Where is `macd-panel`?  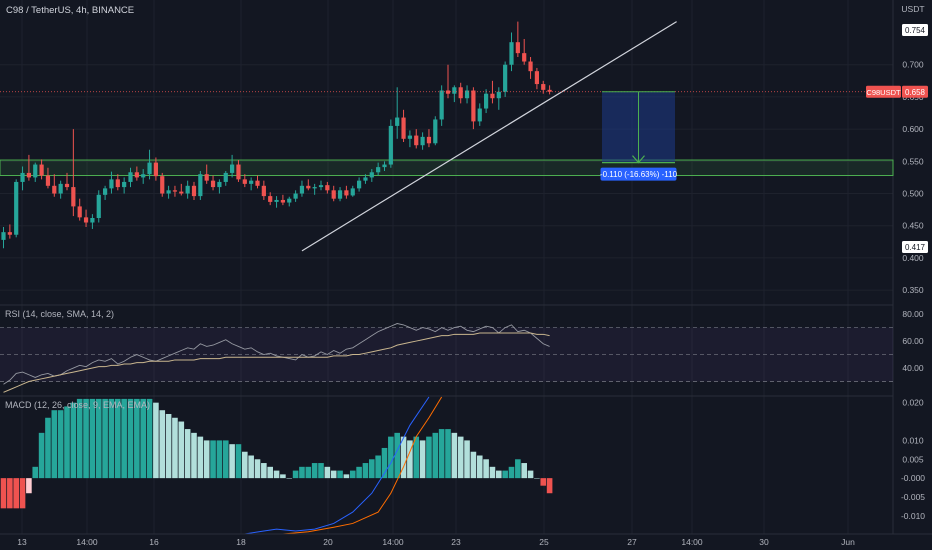
macd-panel is located at coordinates (276, 465).